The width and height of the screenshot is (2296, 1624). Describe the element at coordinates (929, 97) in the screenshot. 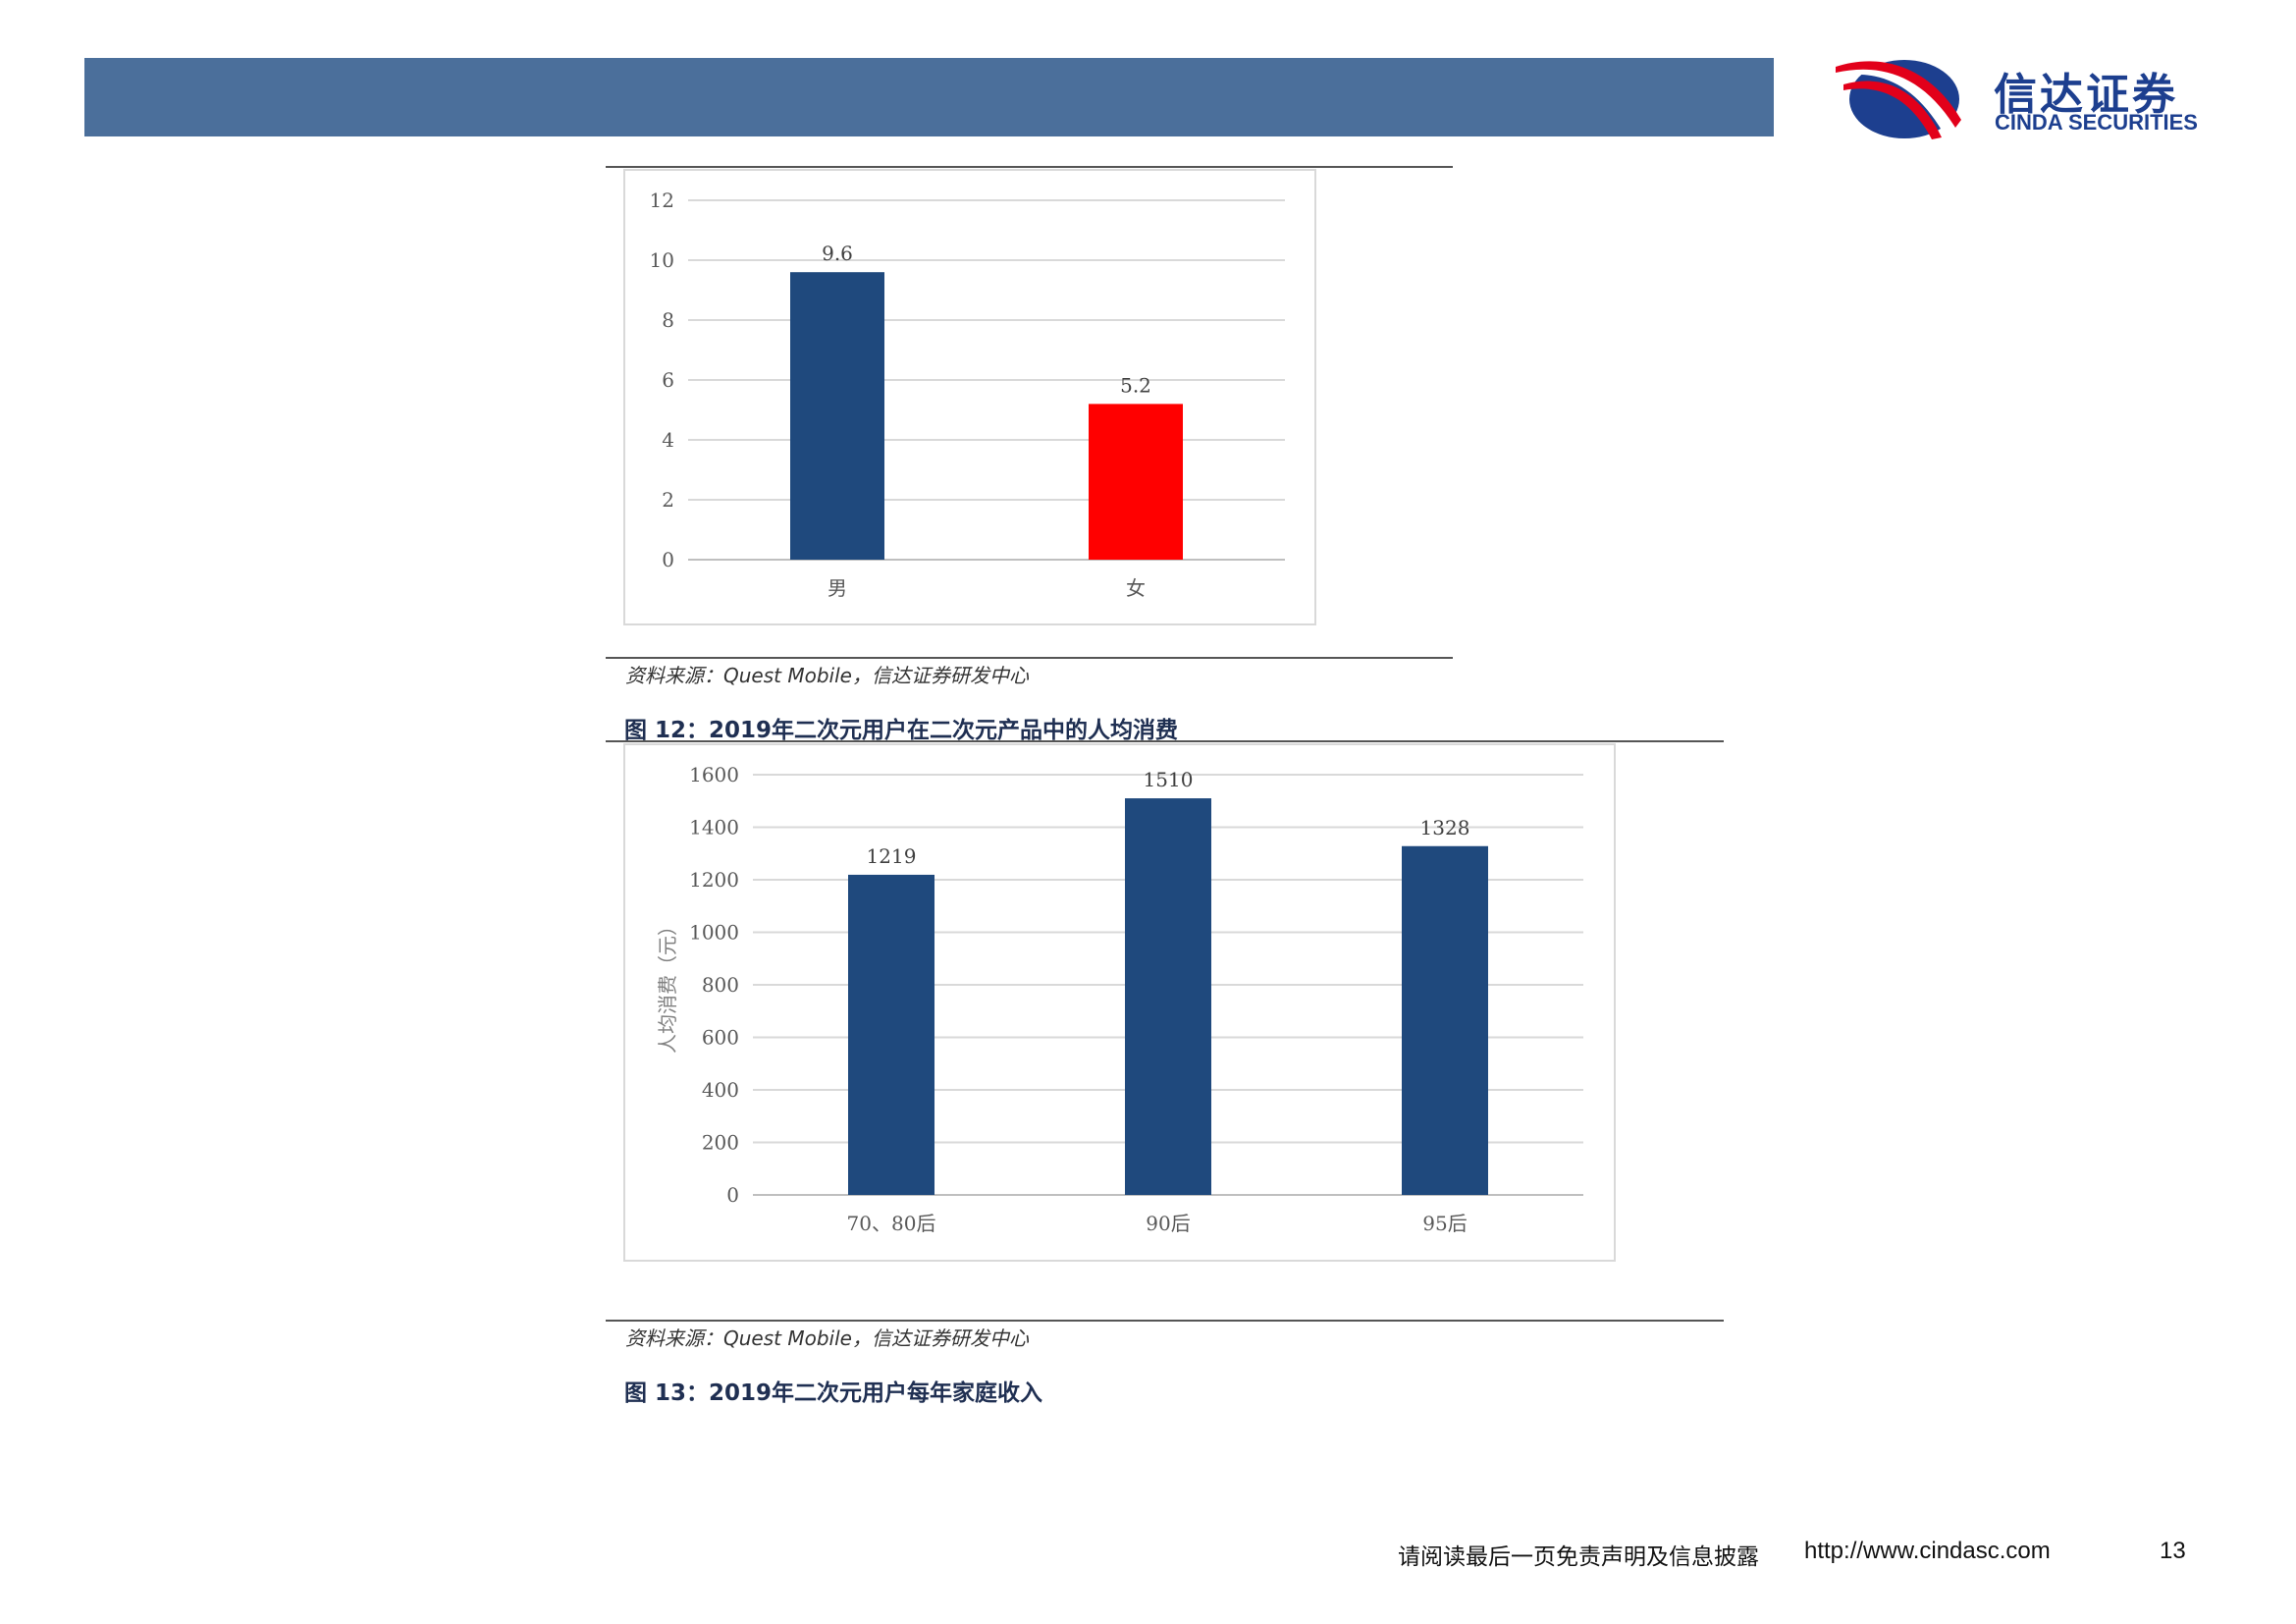

I see `header-band` at that location.